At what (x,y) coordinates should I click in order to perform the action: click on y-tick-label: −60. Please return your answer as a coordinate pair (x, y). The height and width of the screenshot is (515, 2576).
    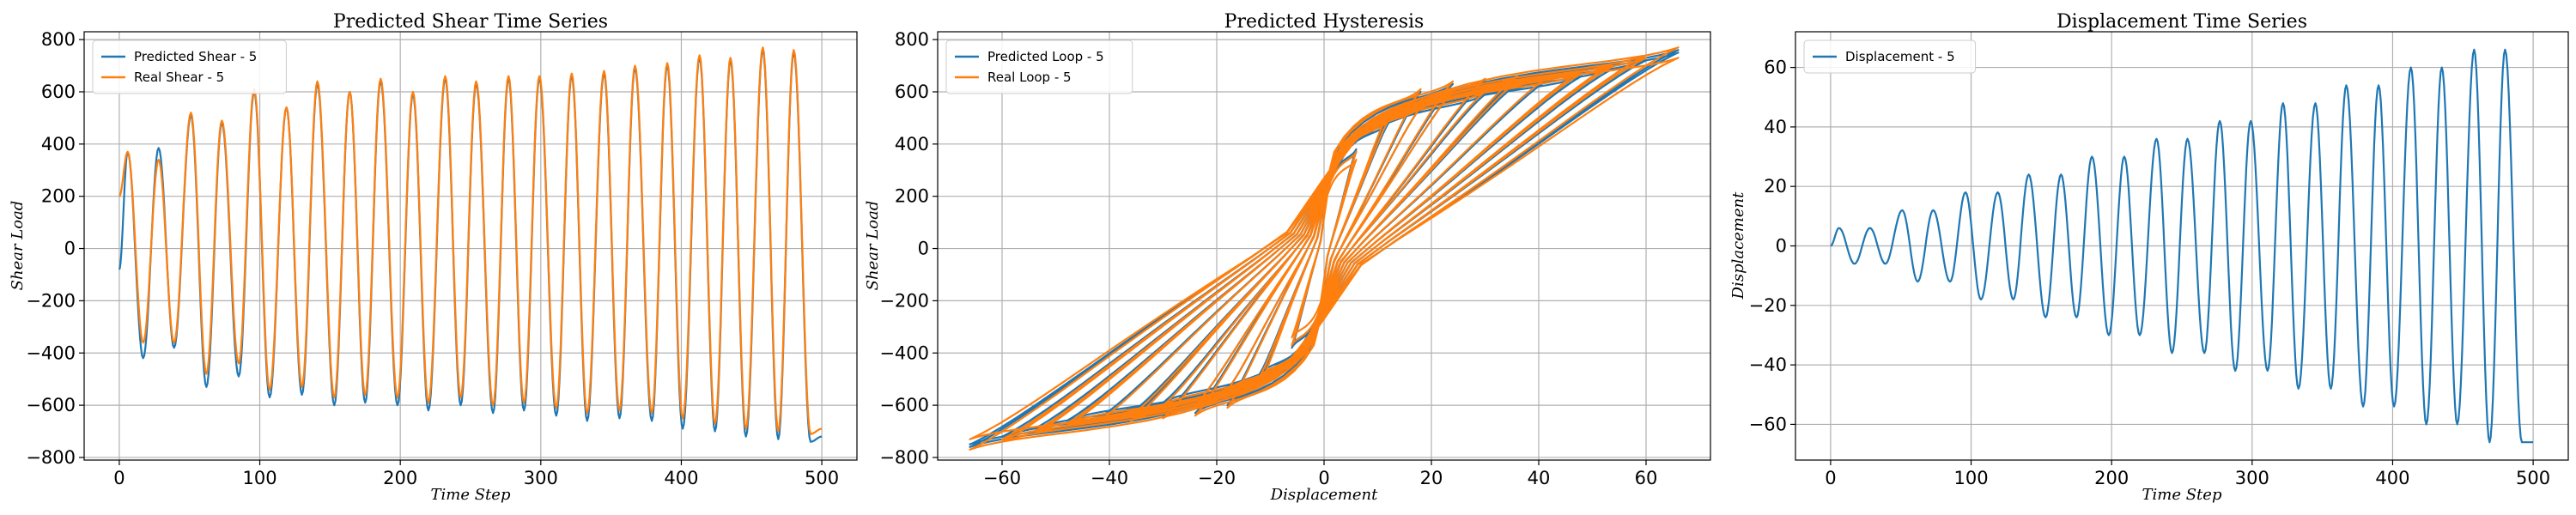
    Looking at the image, I should click on (1768, 424).